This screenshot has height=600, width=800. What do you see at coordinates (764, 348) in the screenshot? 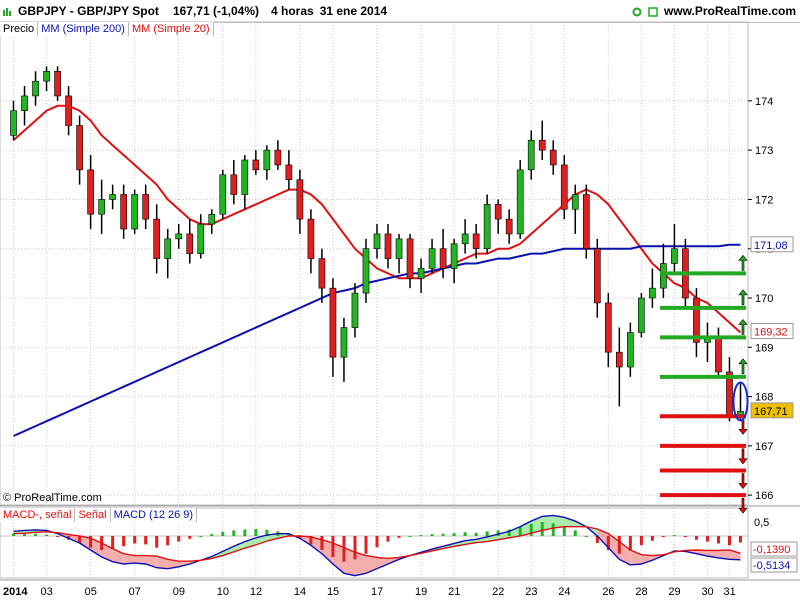
I see `y-tick-label: 169` at bounding box center [764, 348].